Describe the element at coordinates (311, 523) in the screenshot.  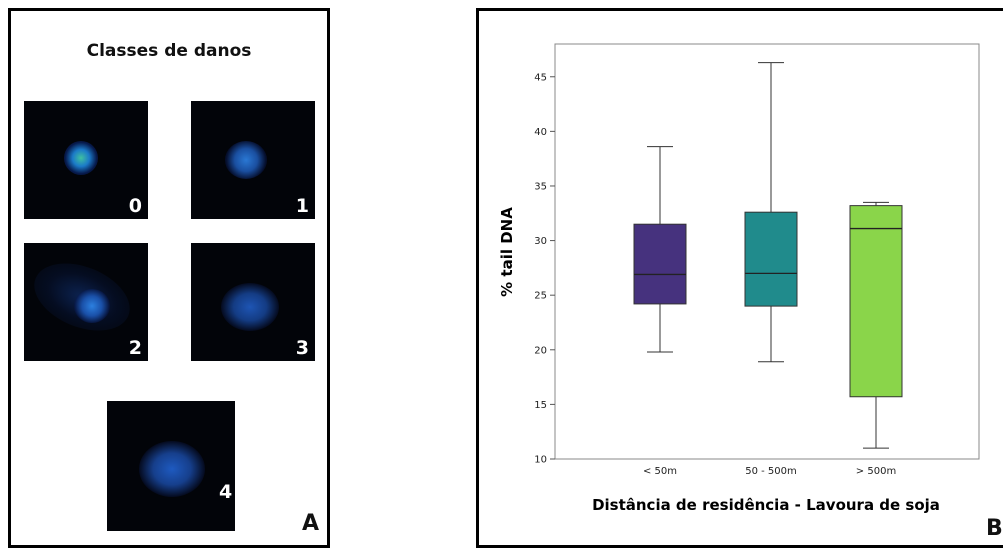
I see `panel-a-letter: A` at that location.